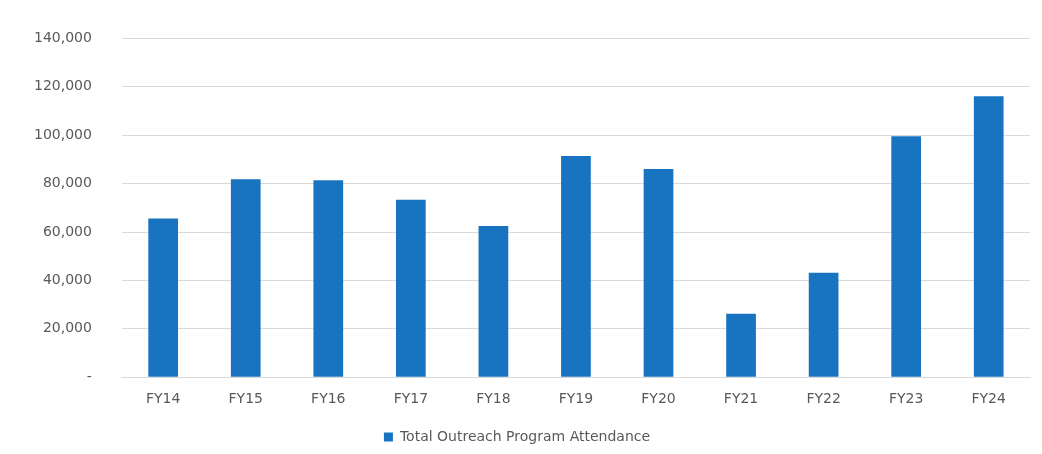 This screenshot has height=454, width=1042. I want to click on y-tick-label: 100,000, so click(62, 133).